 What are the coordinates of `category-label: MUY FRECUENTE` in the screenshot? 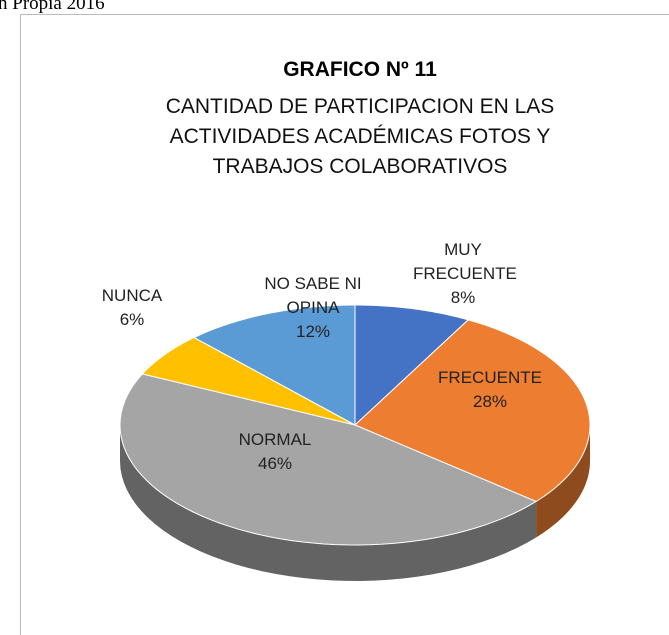 It's located at (465, 261).